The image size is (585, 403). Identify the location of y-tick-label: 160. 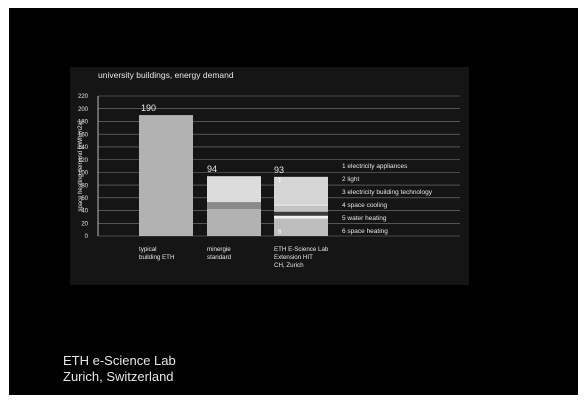
(83, 135).